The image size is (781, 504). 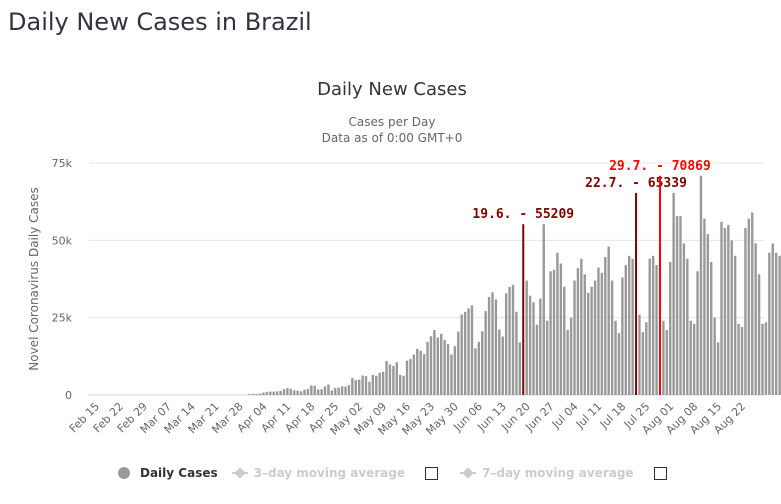 I want to click on legend-item-3day-average: 3–day moving average, so click(x=338, y=473).